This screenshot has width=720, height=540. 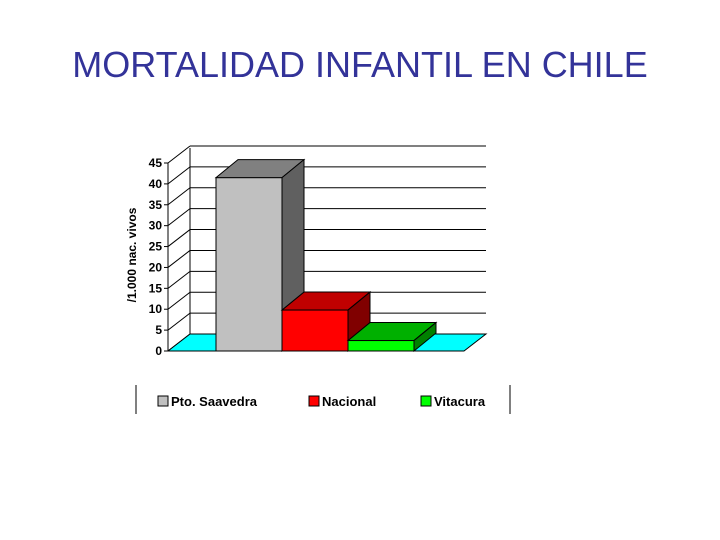 I want to click on y-tick-label: 5, so click(x=158, y=330).